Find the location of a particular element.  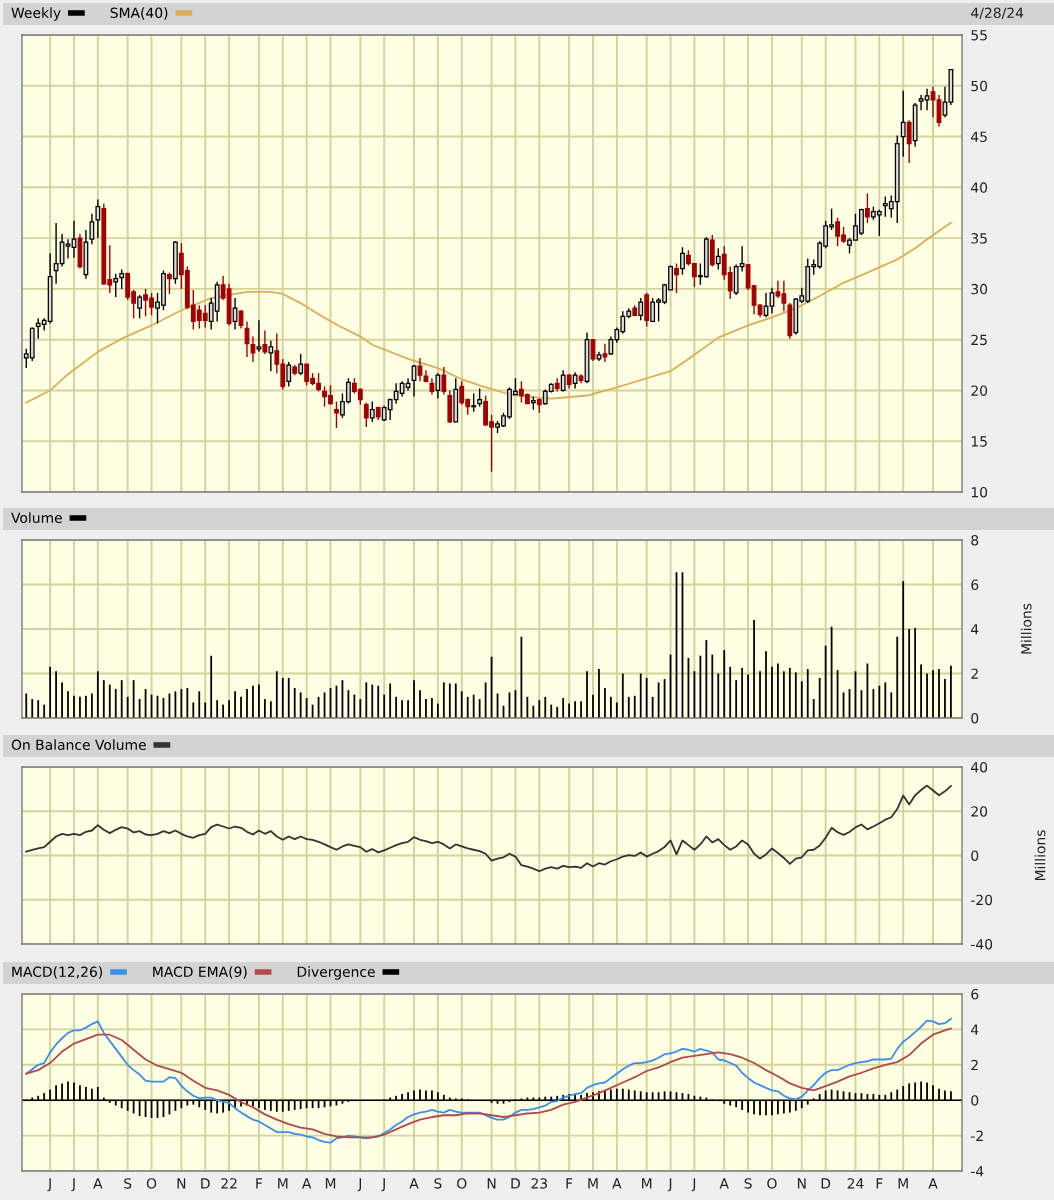

x-tick-label: 23 is located at coordinates (539, 1183).